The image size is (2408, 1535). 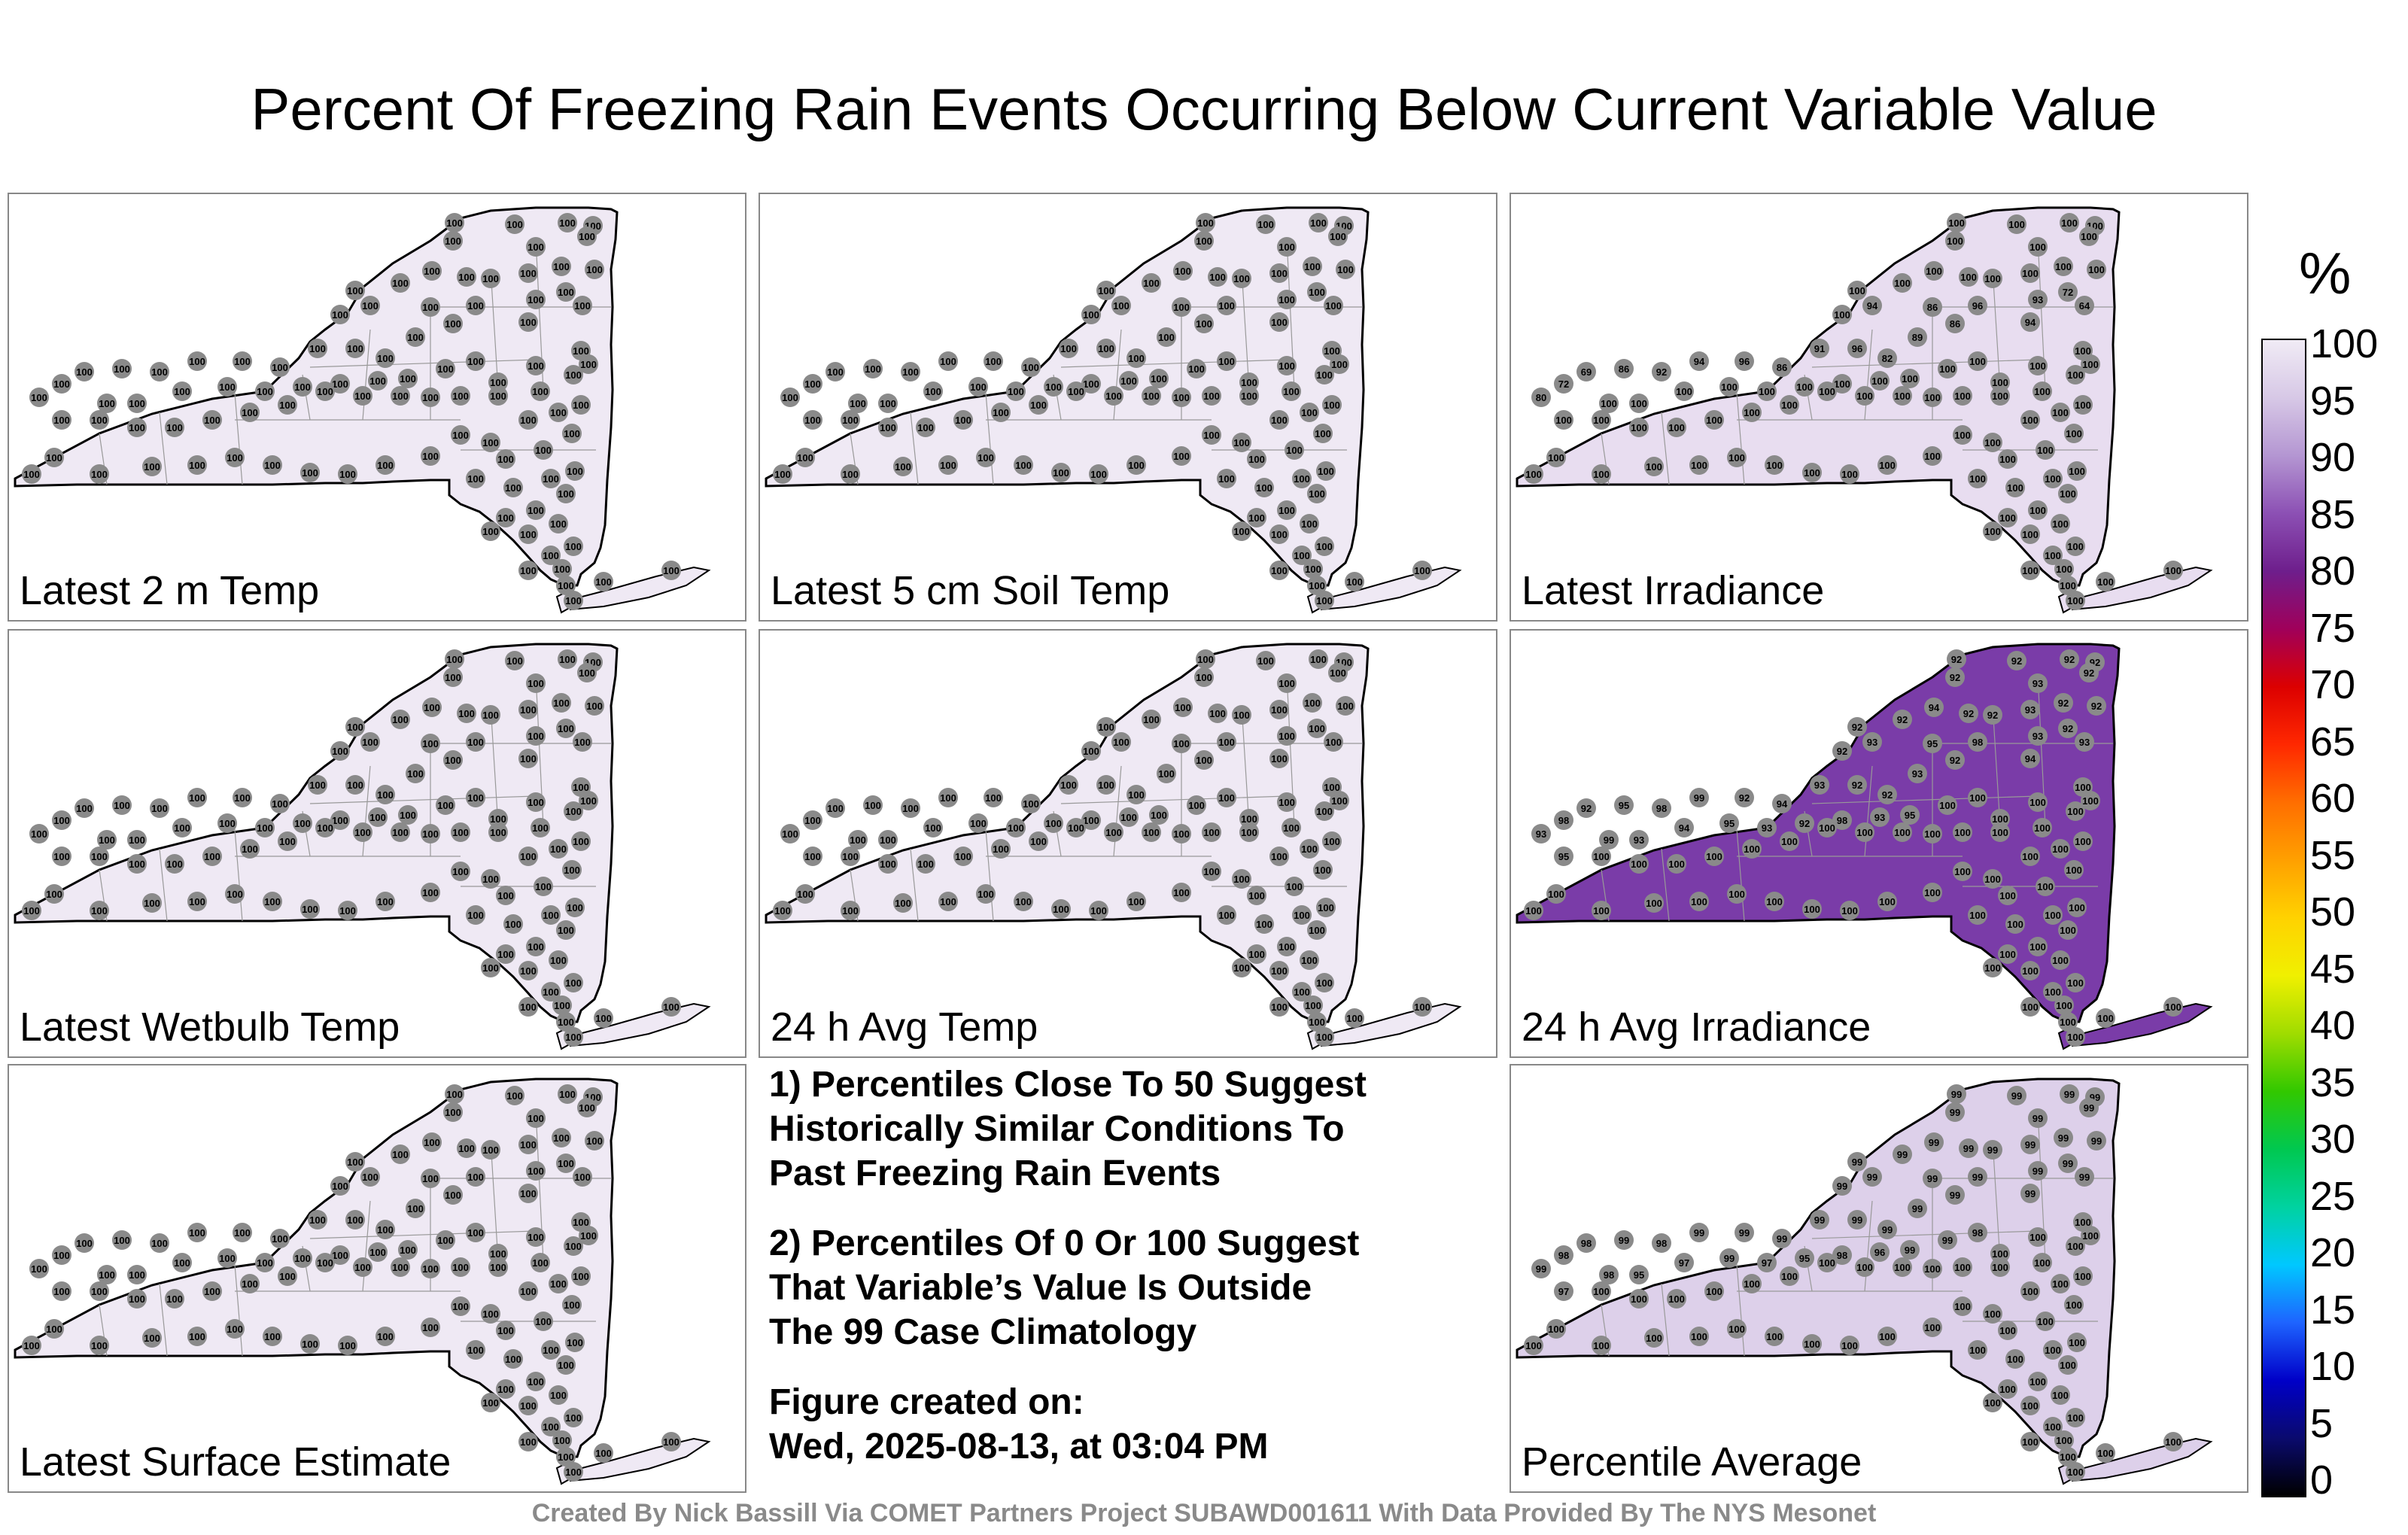 I want to click on panel-label: 24 h Avg Temp, so click(x=904, y=1027).